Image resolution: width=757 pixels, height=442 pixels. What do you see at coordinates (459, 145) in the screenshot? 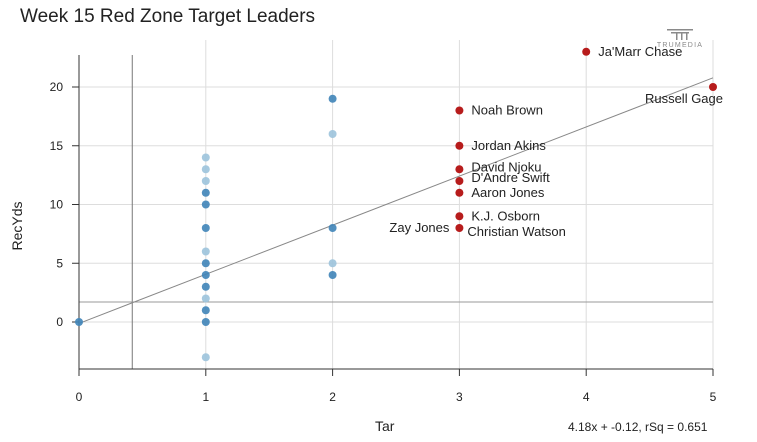
I see `point-jordan-akins` at bounding box center [459, 145].